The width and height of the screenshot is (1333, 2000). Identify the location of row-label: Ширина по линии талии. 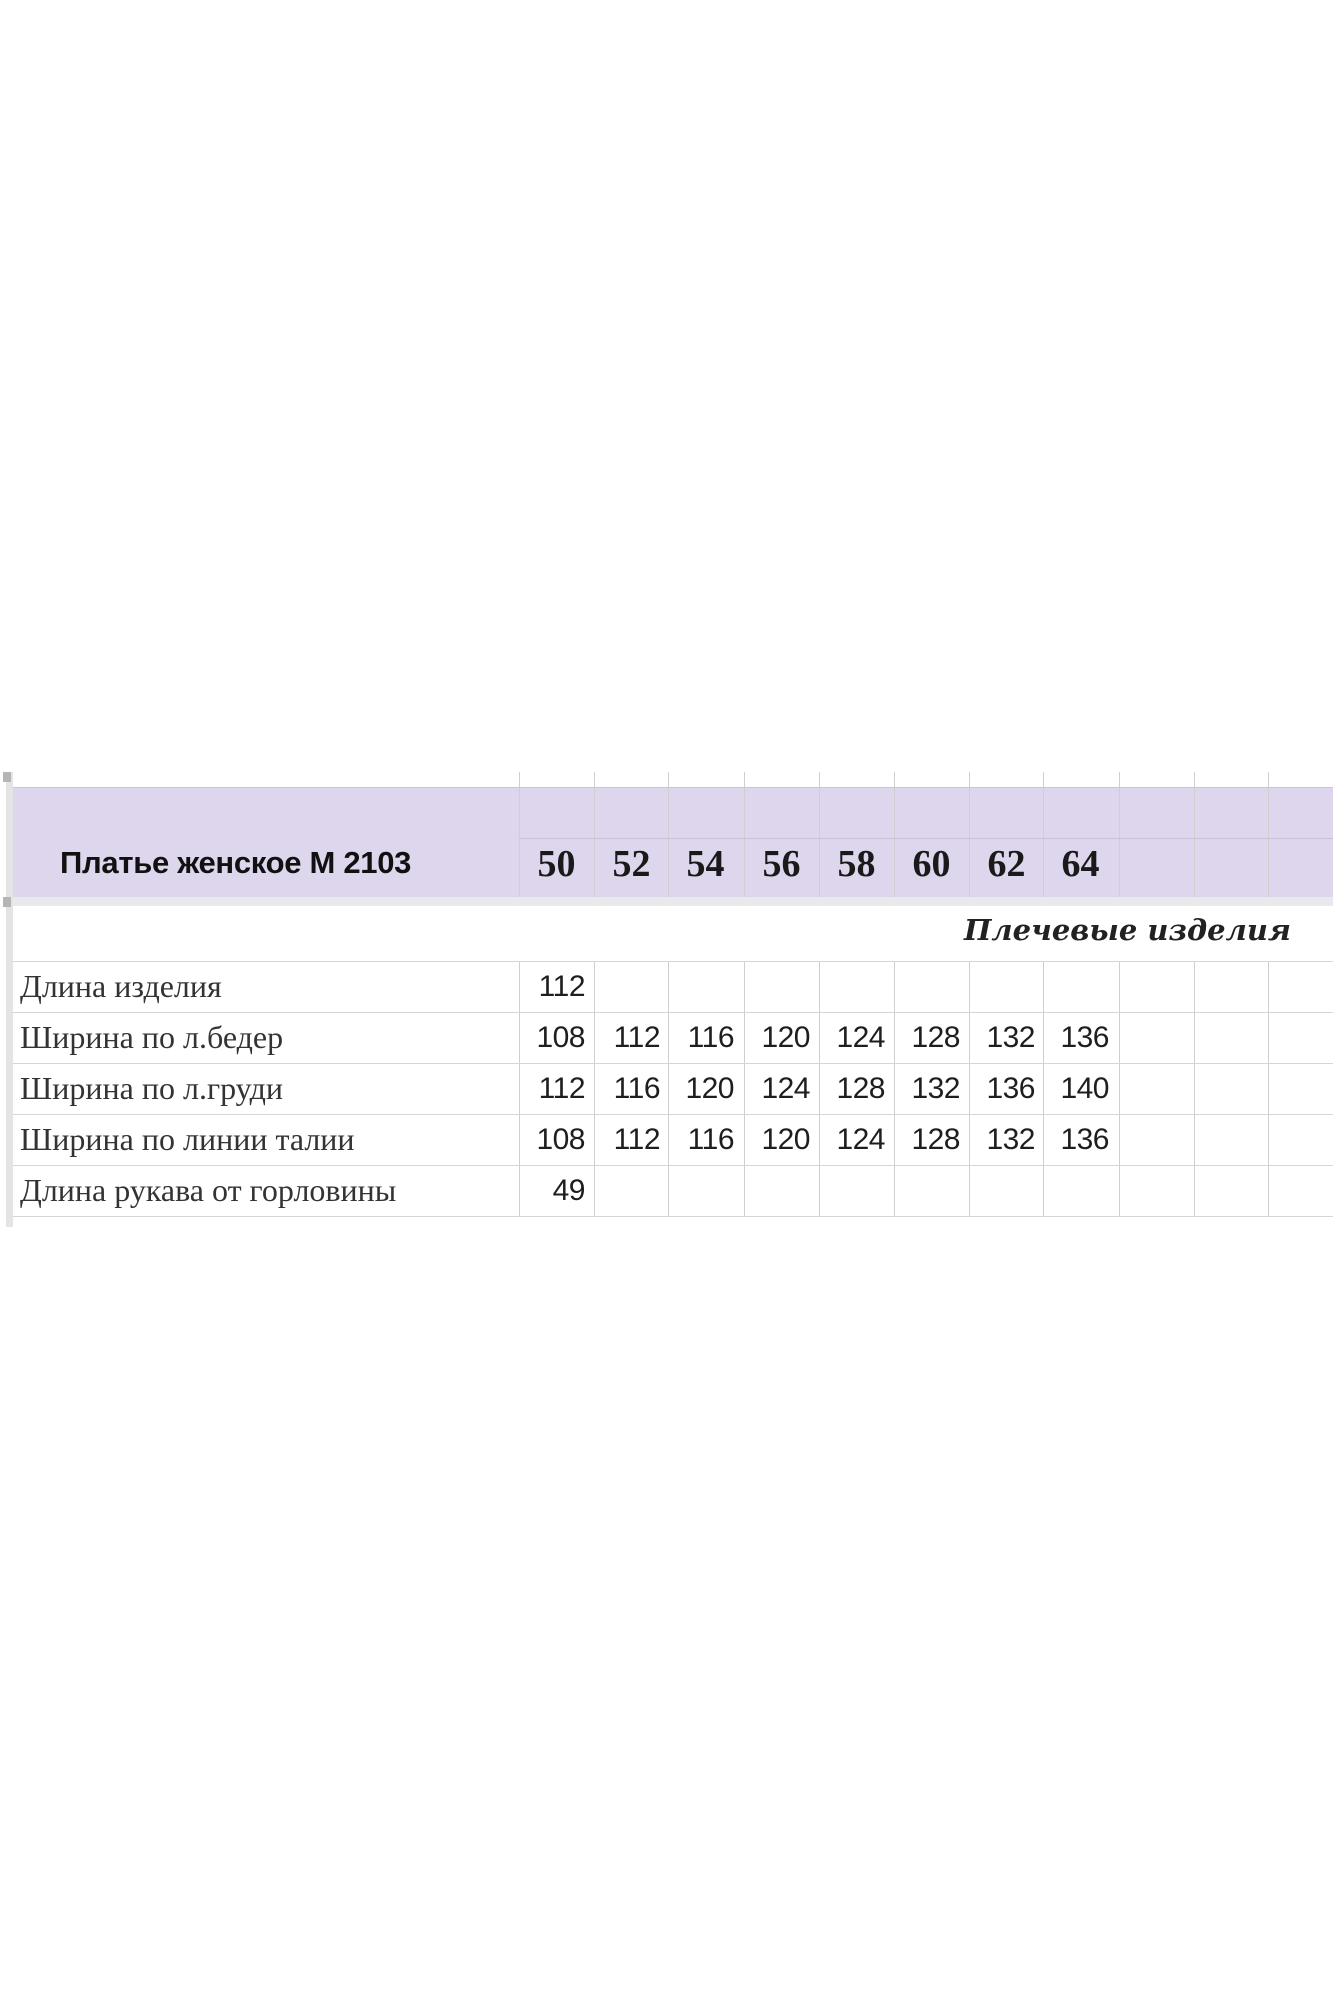
(187, 1139).